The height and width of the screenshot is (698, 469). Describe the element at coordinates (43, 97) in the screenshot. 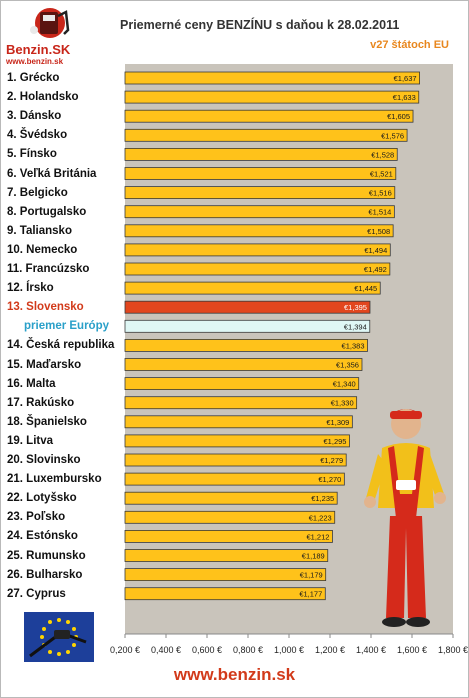

I see `category-label: 2. Holandsko` at that location.